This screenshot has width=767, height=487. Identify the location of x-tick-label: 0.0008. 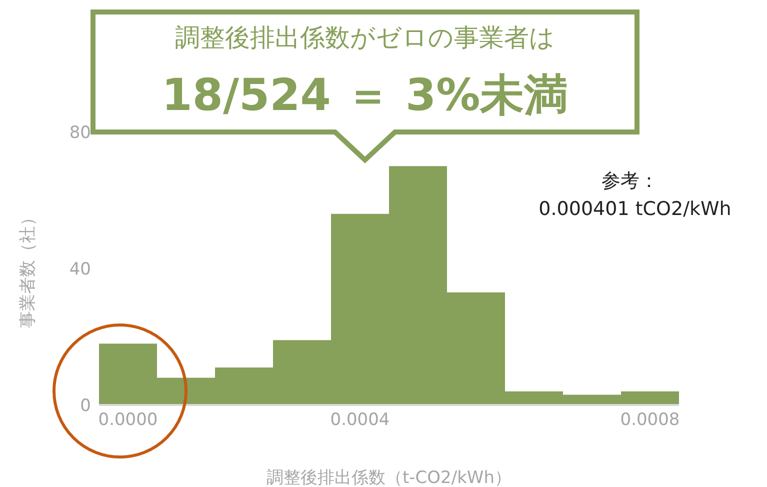
(650, 420).